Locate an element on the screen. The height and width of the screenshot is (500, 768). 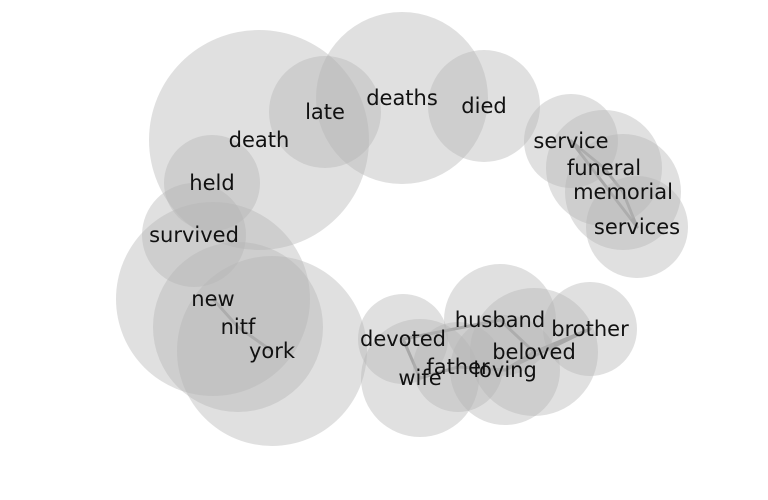
bubble-father is located at coordinates (458, 367).